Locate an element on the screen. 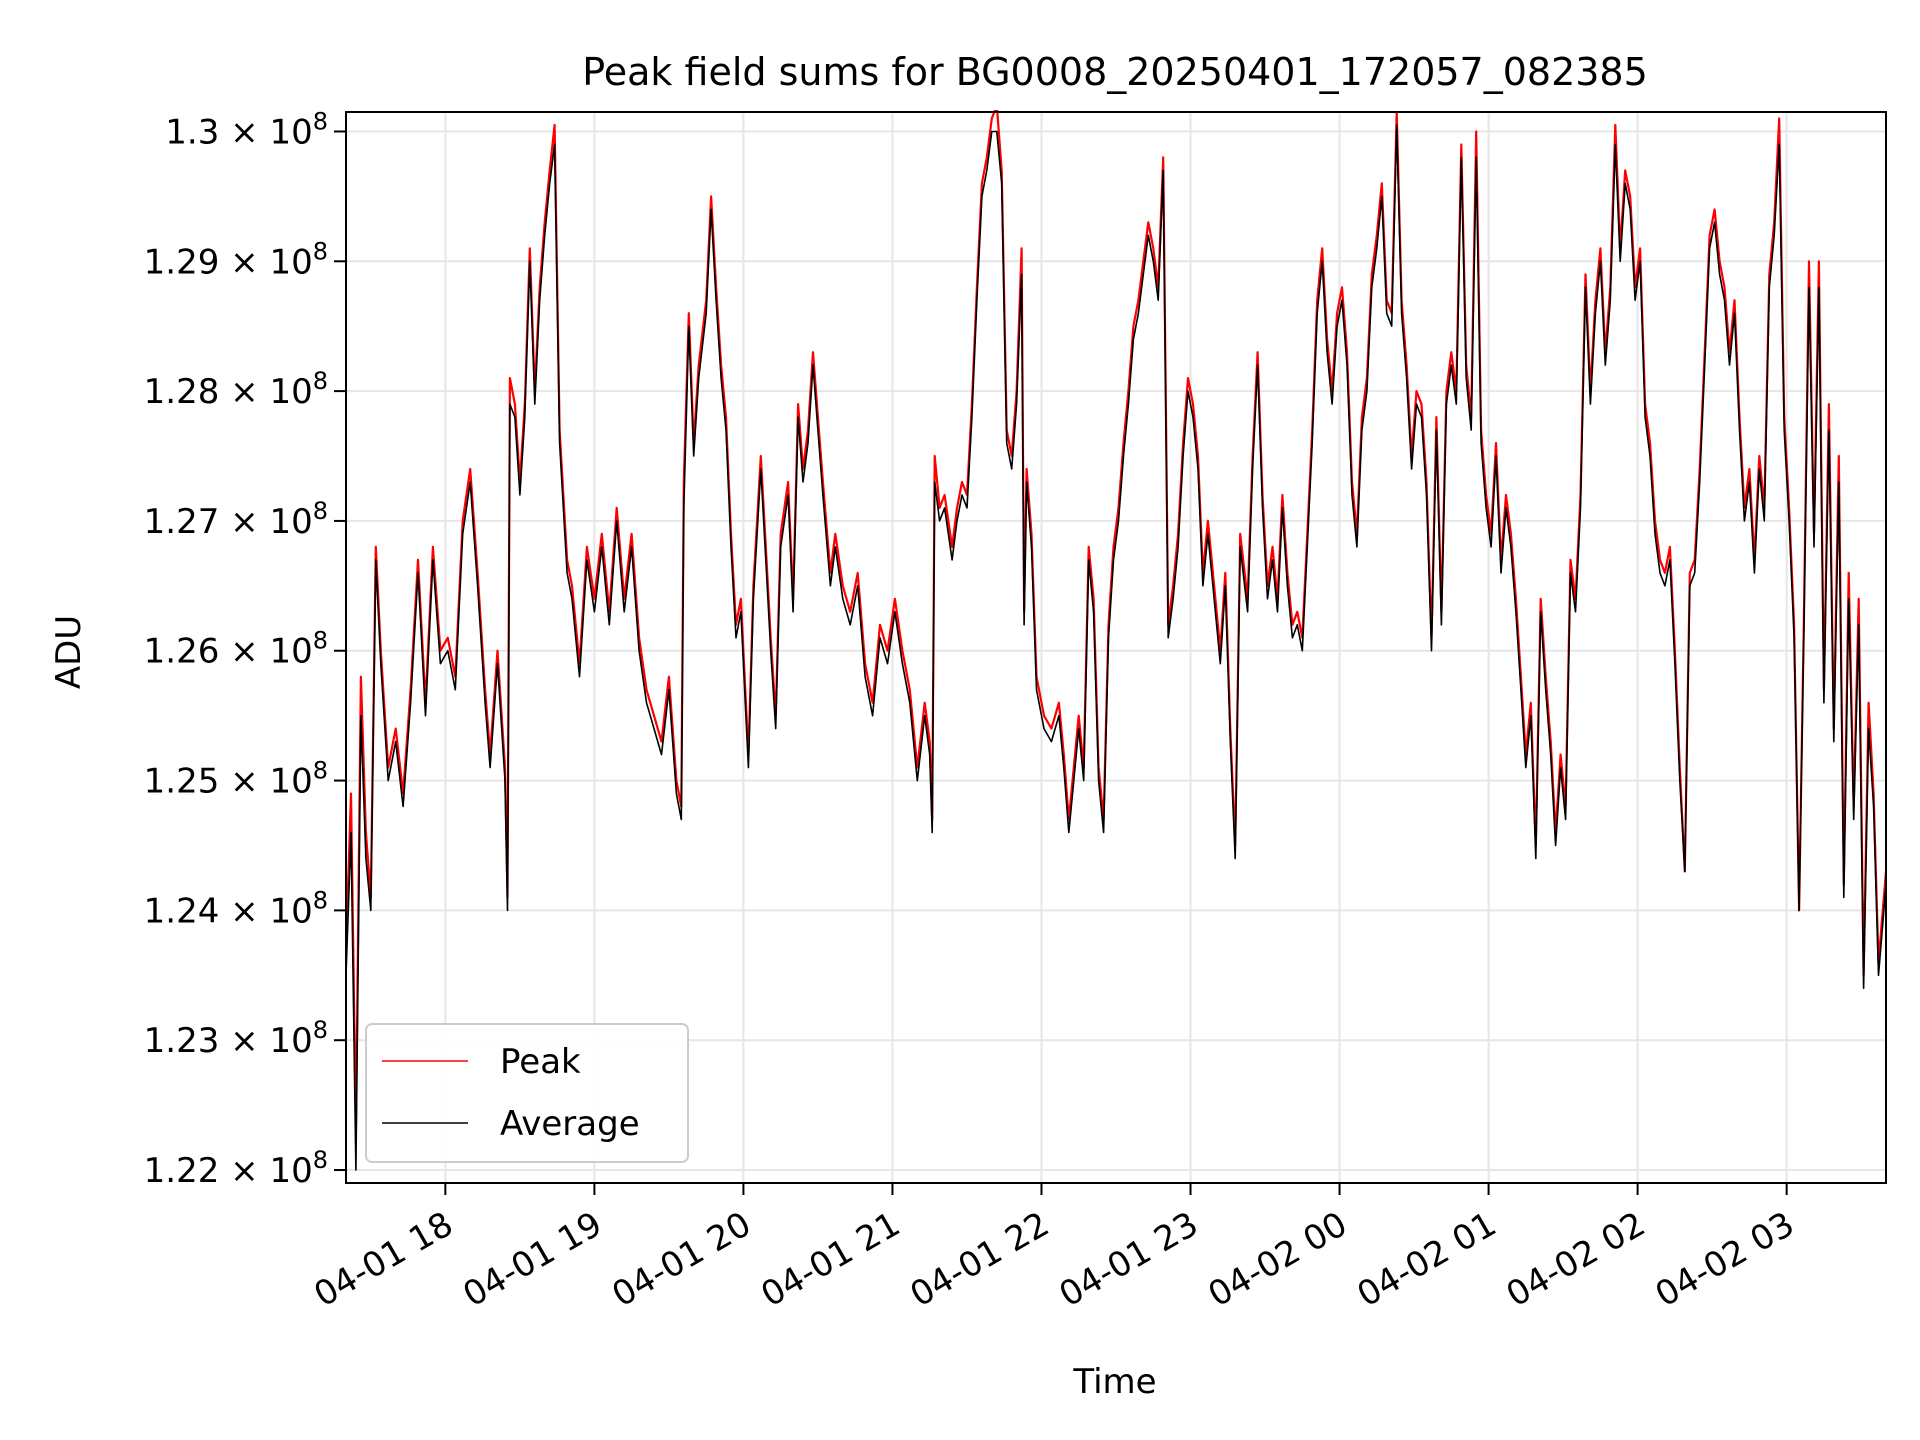 This screenshot has height=1440, width=1920. y-tick-label: 1.29 × 108 is located at coordinates (236, 259).